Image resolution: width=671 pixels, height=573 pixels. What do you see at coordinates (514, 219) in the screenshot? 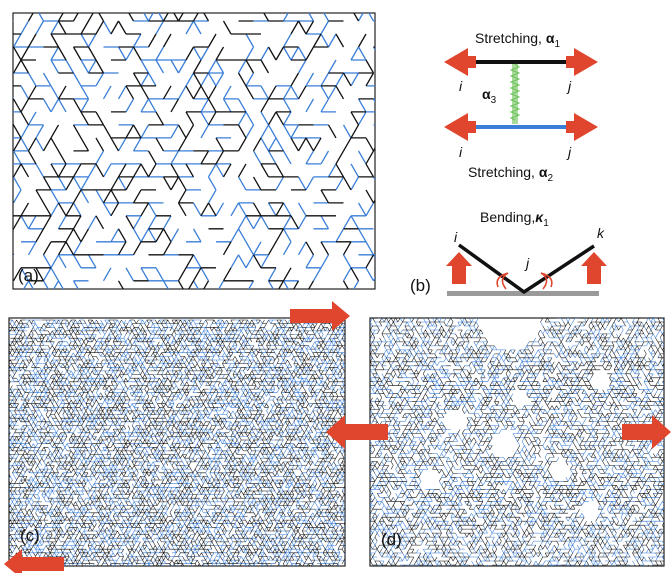
I see `bending-label: Bending,κ1` at bounding box center [514, 219].